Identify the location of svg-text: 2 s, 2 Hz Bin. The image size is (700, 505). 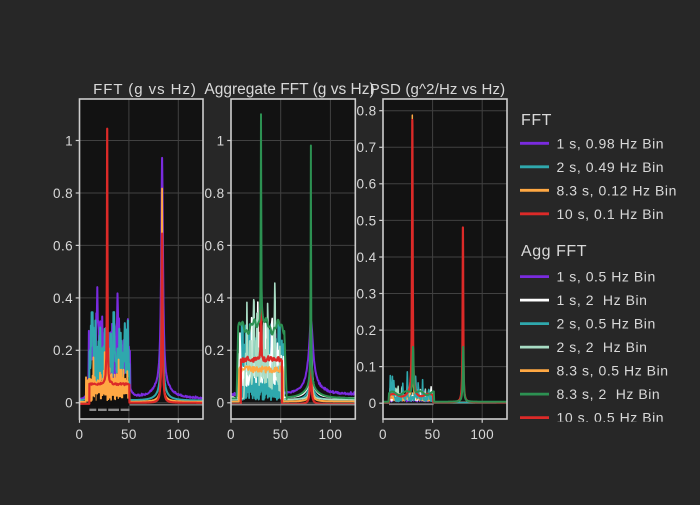
(602, 347).